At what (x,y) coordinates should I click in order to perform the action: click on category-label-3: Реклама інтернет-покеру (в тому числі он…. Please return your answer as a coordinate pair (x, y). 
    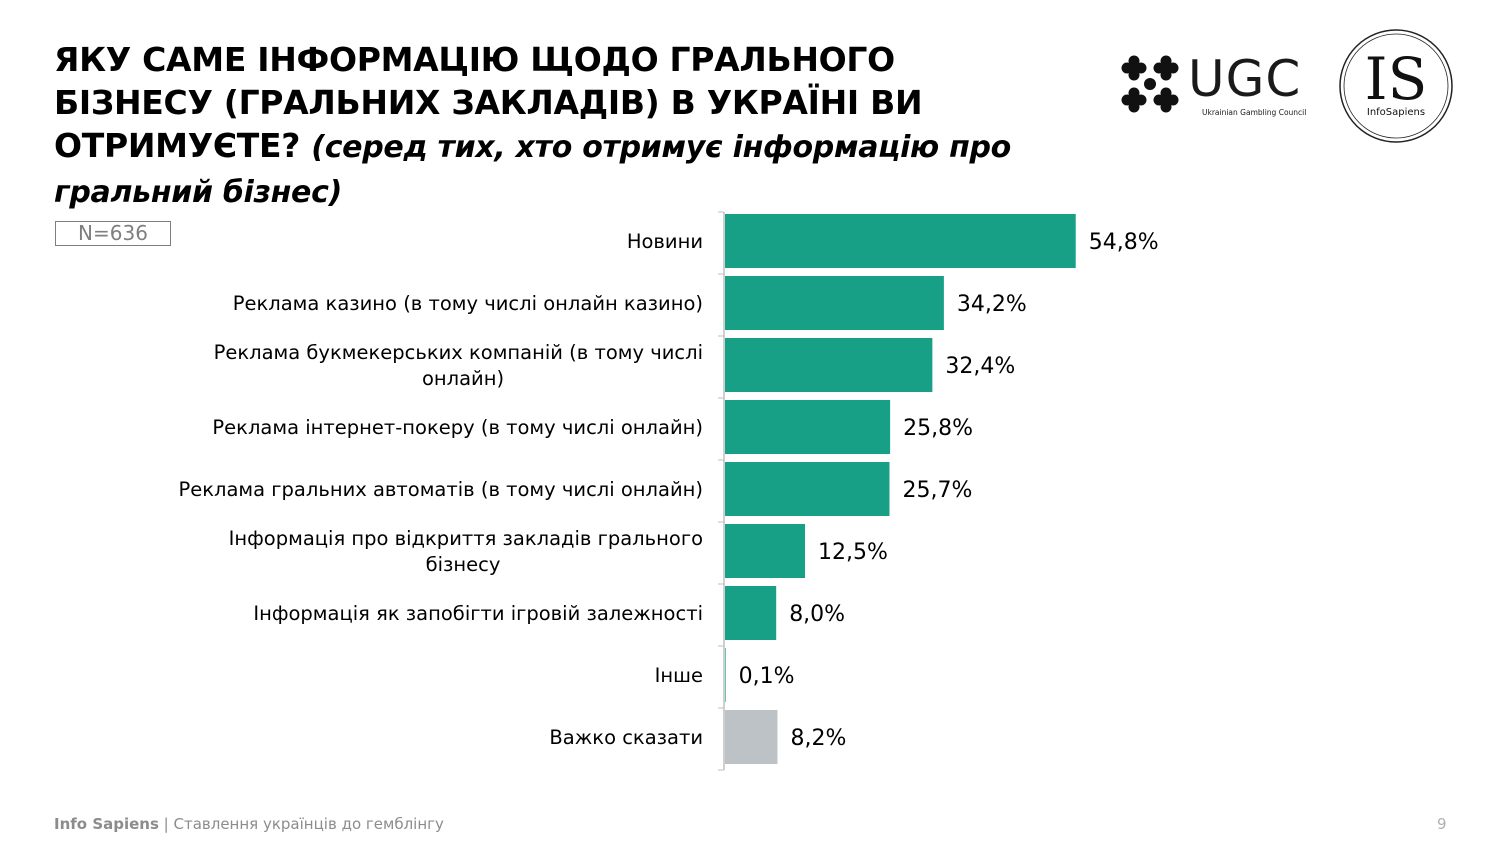
    Looking at the image, I should click on (457, 427).